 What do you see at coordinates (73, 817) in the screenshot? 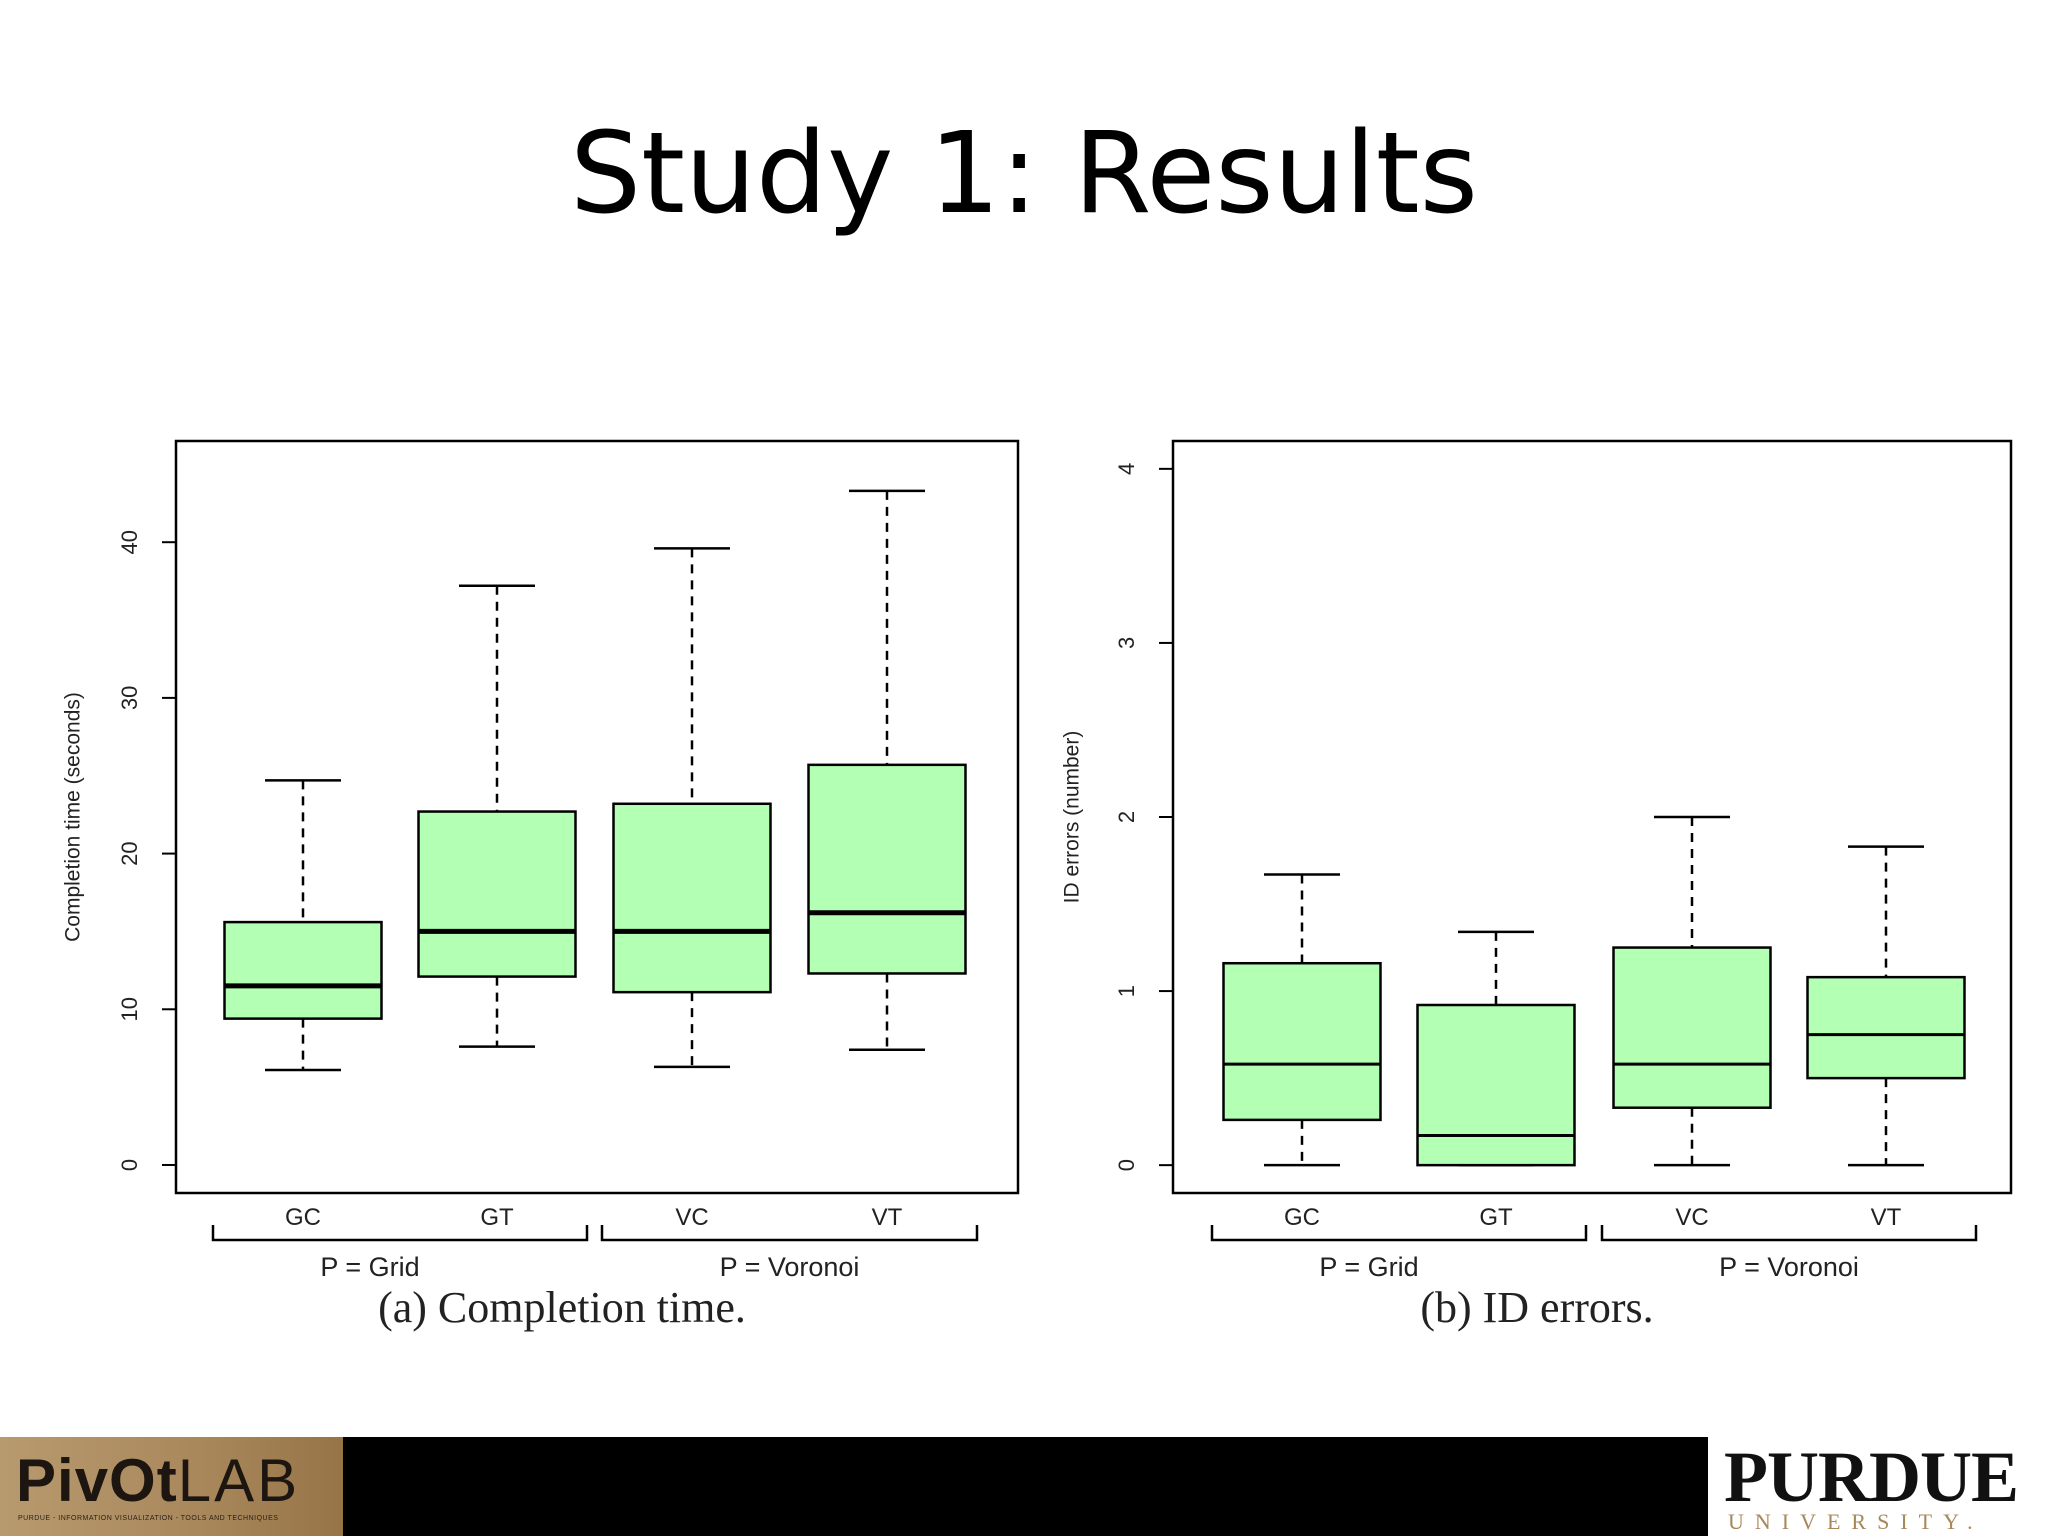
I see `y-axis-label: Completion time (seconds)` at bounding box center [73, 817].